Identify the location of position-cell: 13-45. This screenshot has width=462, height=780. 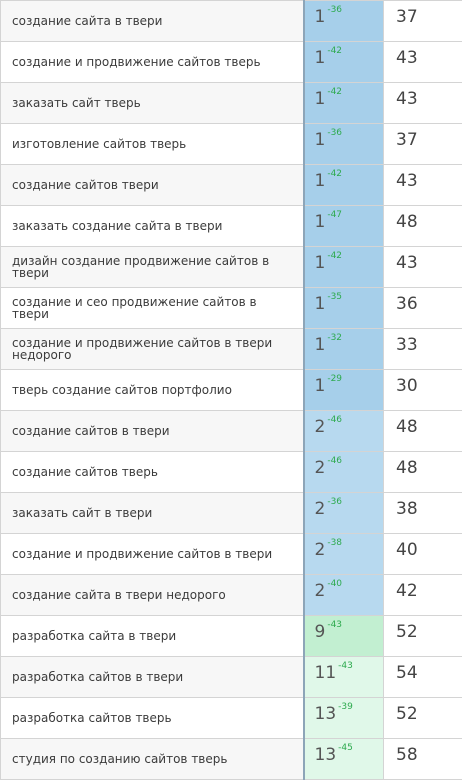
(344, 759).